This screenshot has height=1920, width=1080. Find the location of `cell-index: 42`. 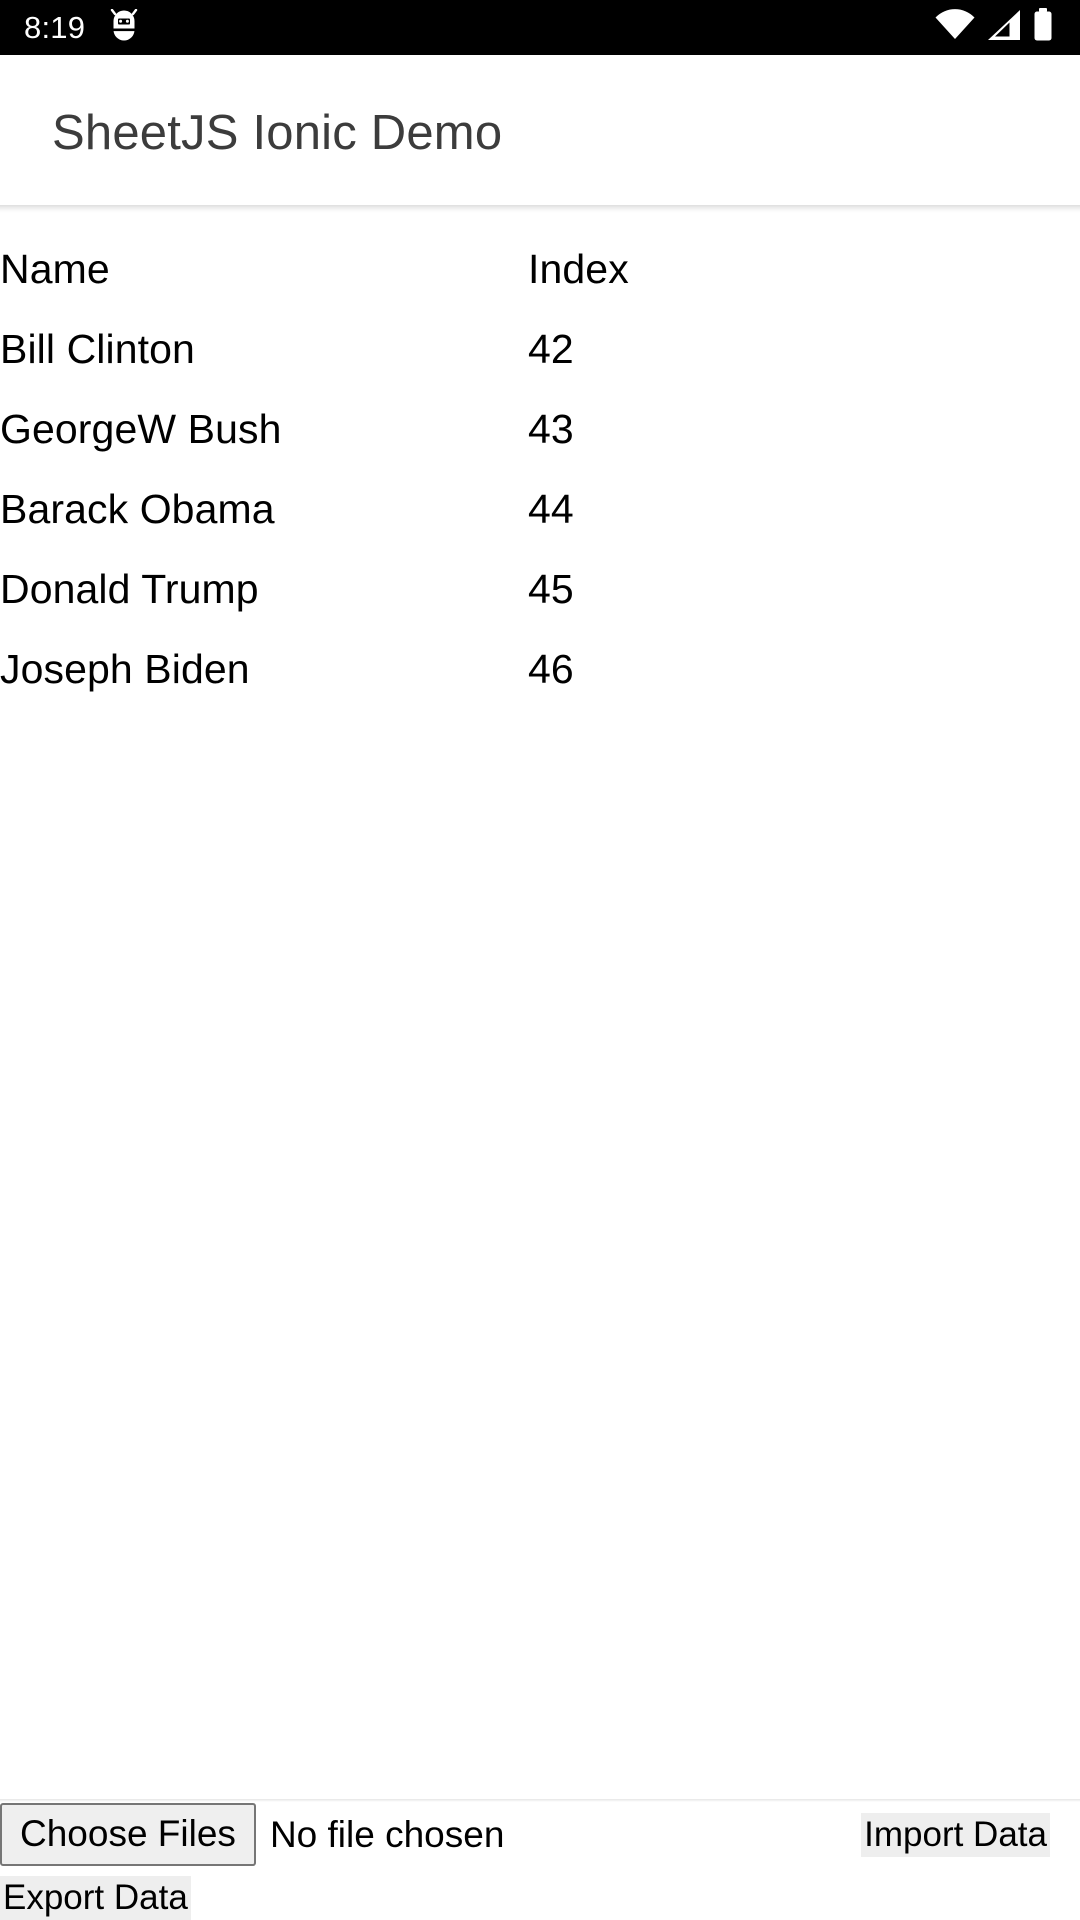

cell-index: 42 is located at coordinates (551, 348).